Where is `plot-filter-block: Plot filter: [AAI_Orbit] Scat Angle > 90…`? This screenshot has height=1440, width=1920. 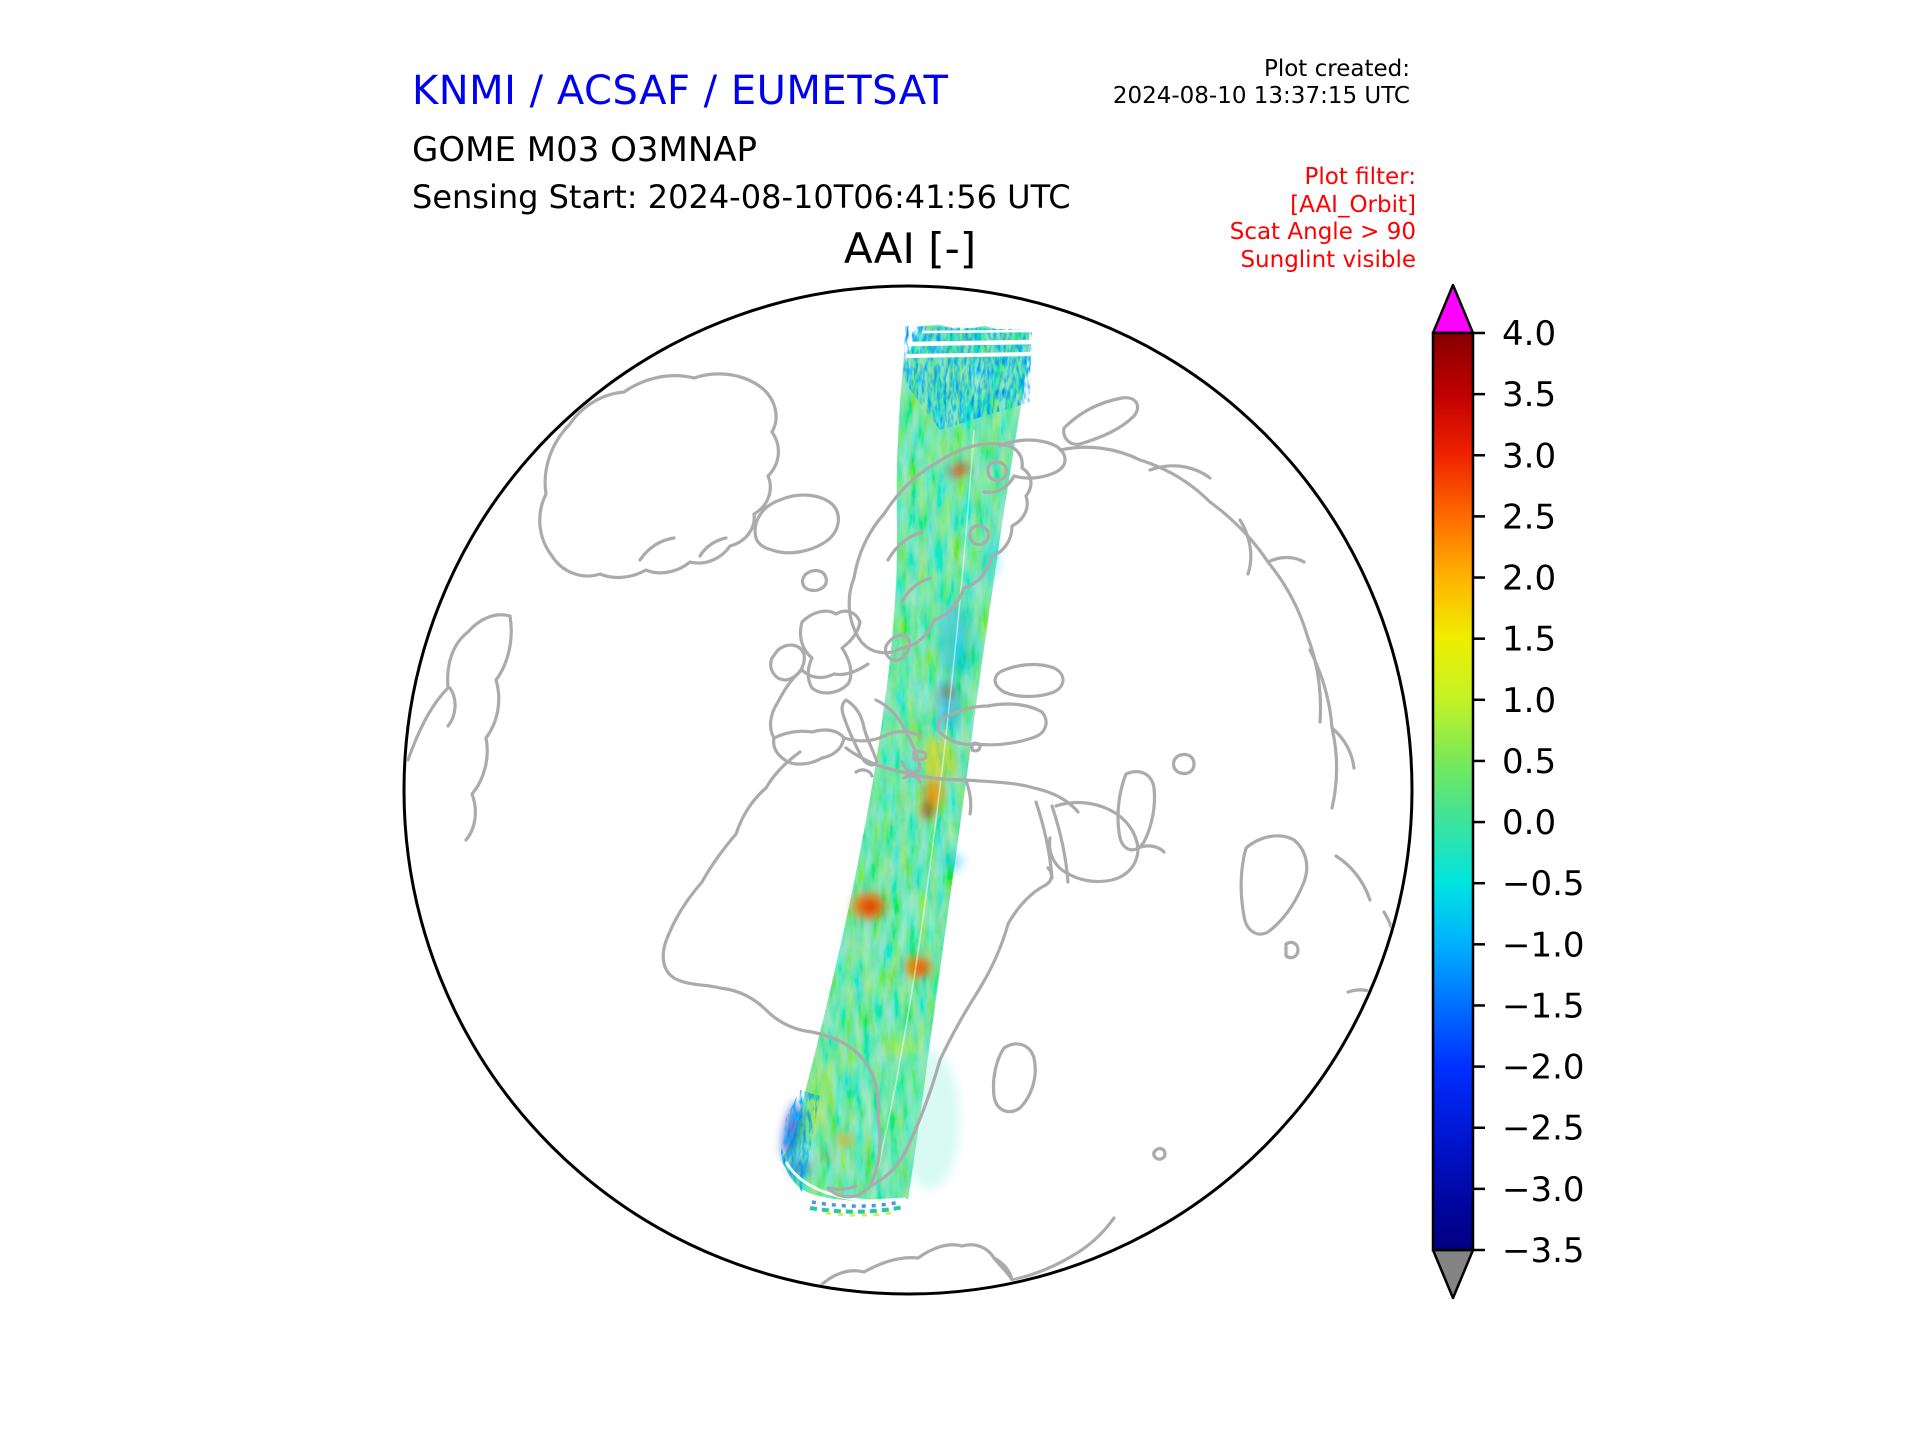 plot-filter-block: Plot filter: [AAI_Orbit] Scat Angle > 90… is located at coordinates (1323, 219).